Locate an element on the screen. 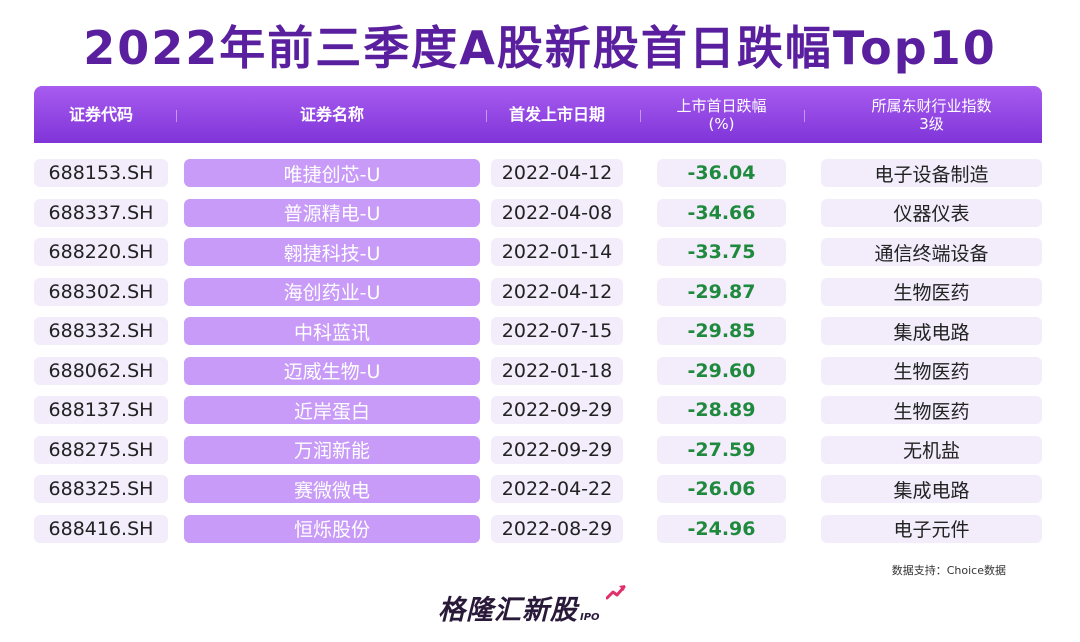  table-row: 688062.SH 迈威生物-U 2022-01-18 -29.60 生物医药 is located at coordinates (540, 370).